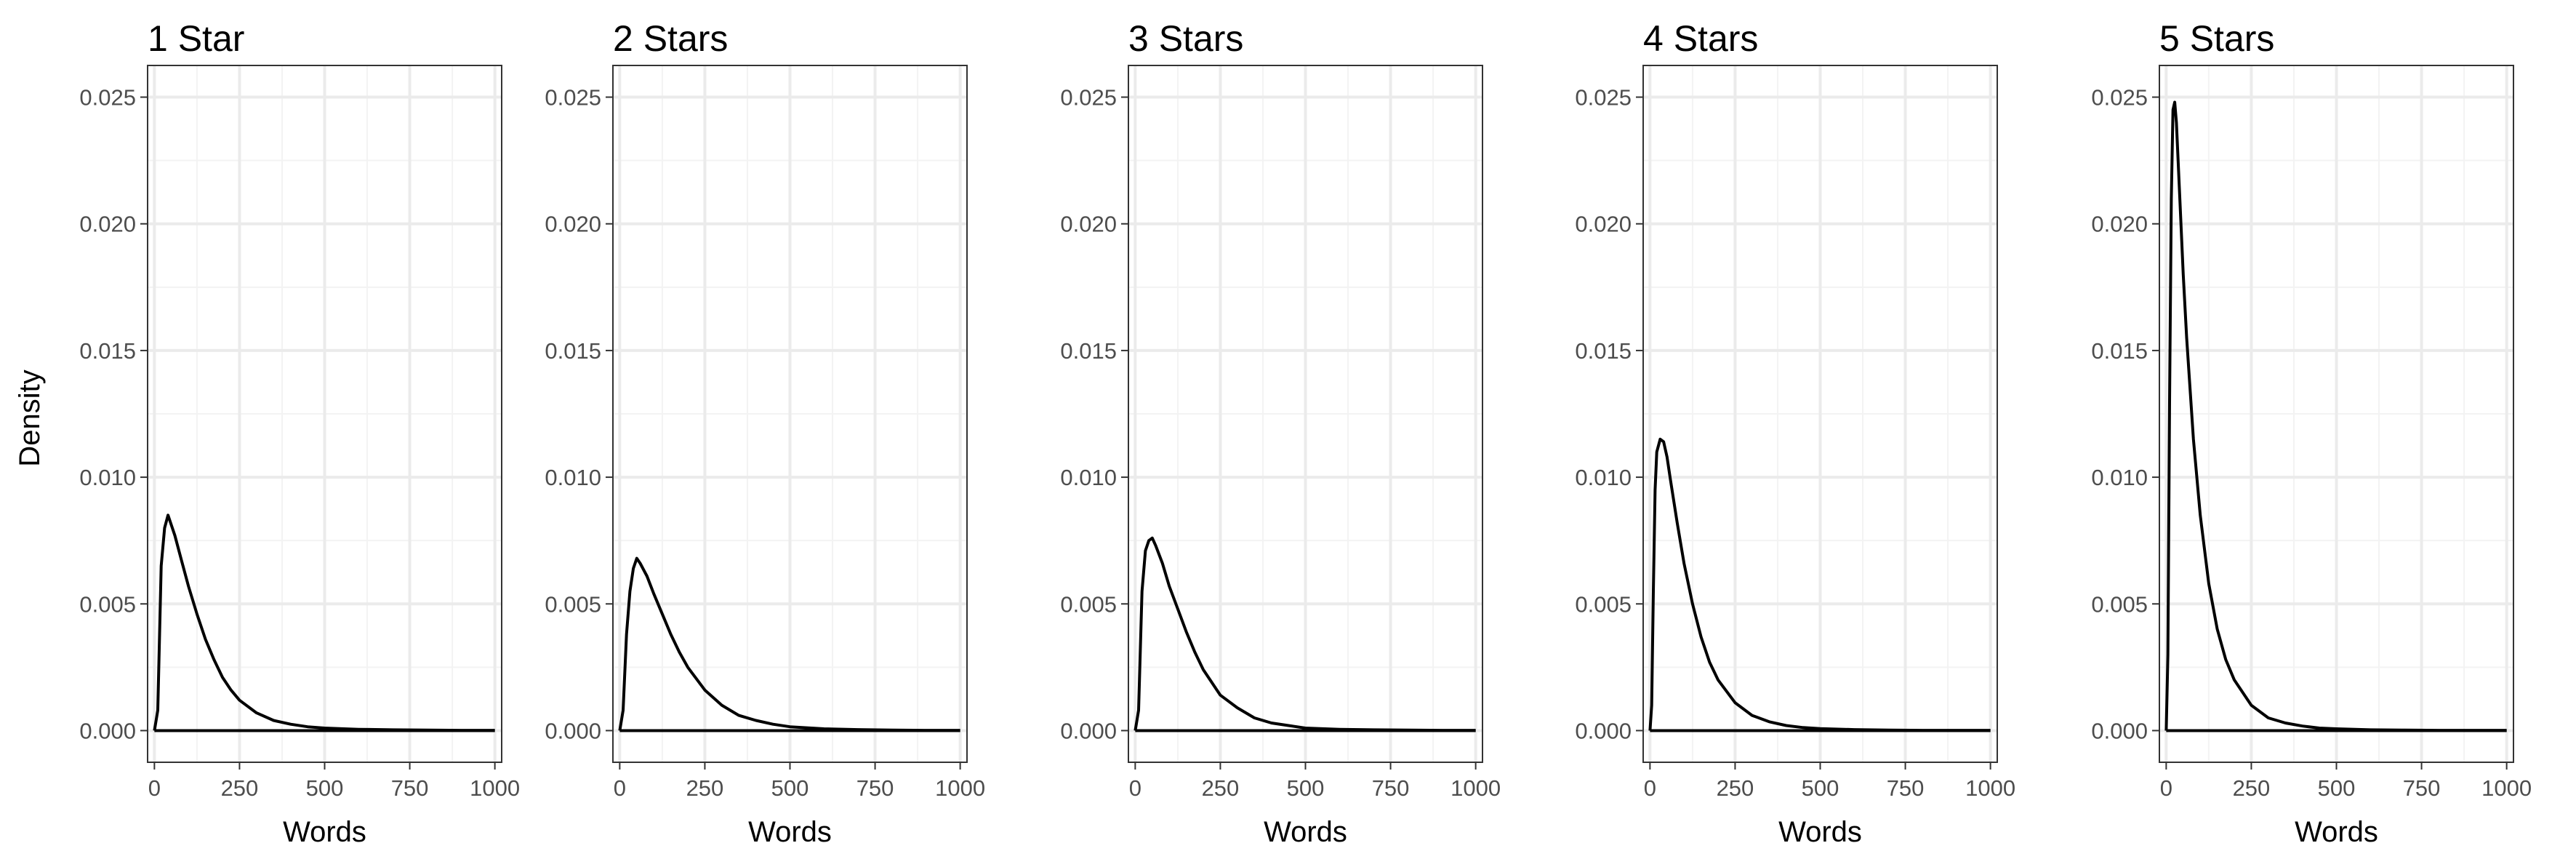  I want to click on y-axis-title: Density, so click(30, 417).